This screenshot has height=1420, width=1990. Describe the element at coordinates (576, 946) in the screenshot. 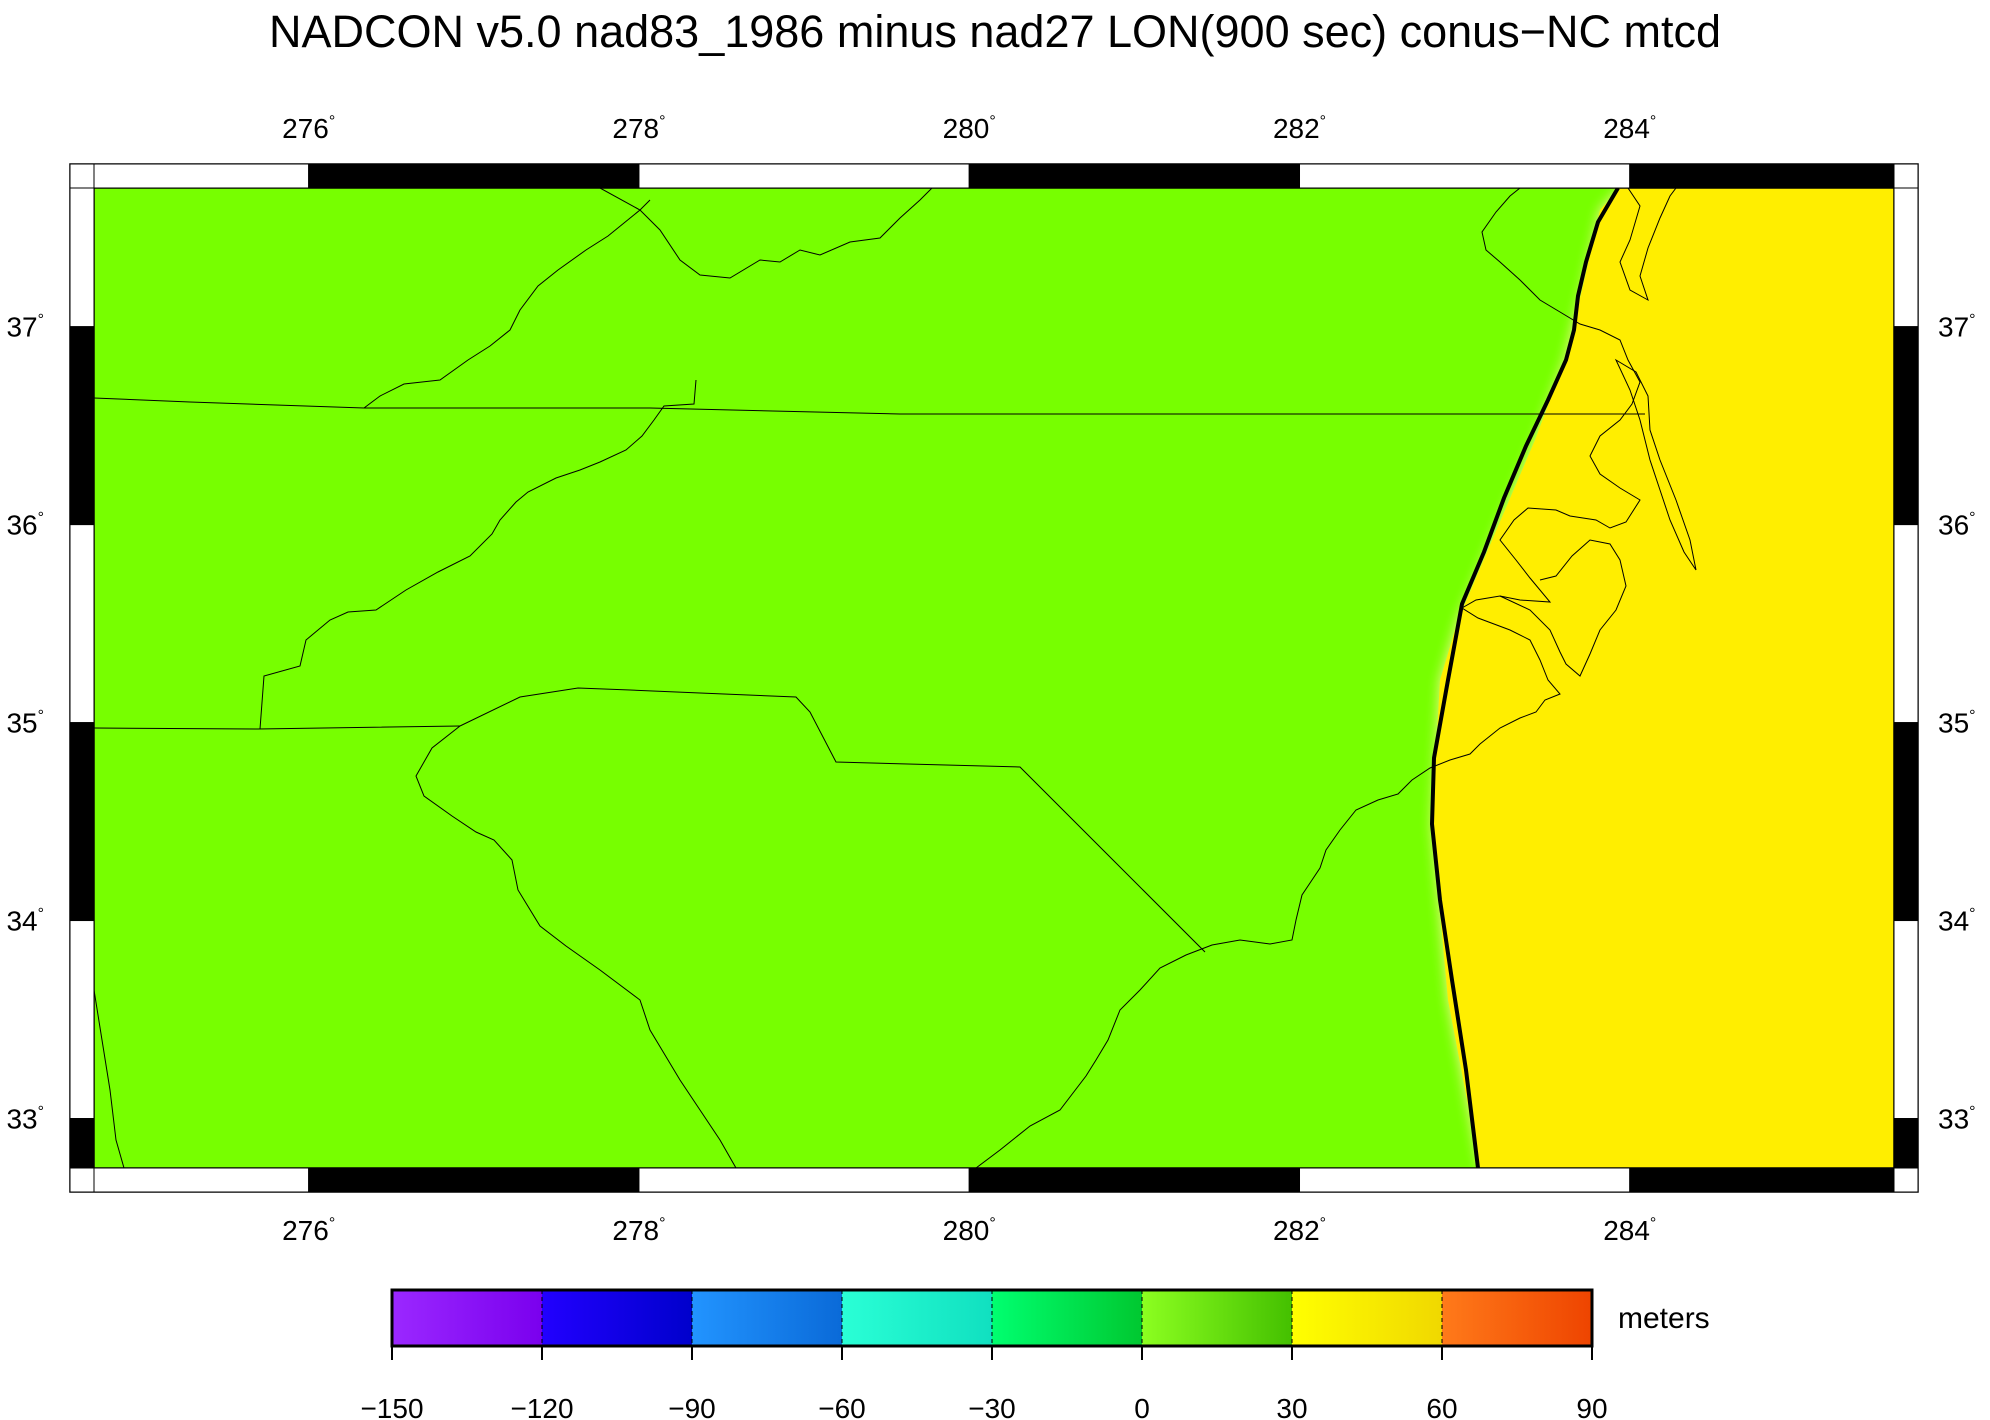

I see `sc-ga-border` at that location.